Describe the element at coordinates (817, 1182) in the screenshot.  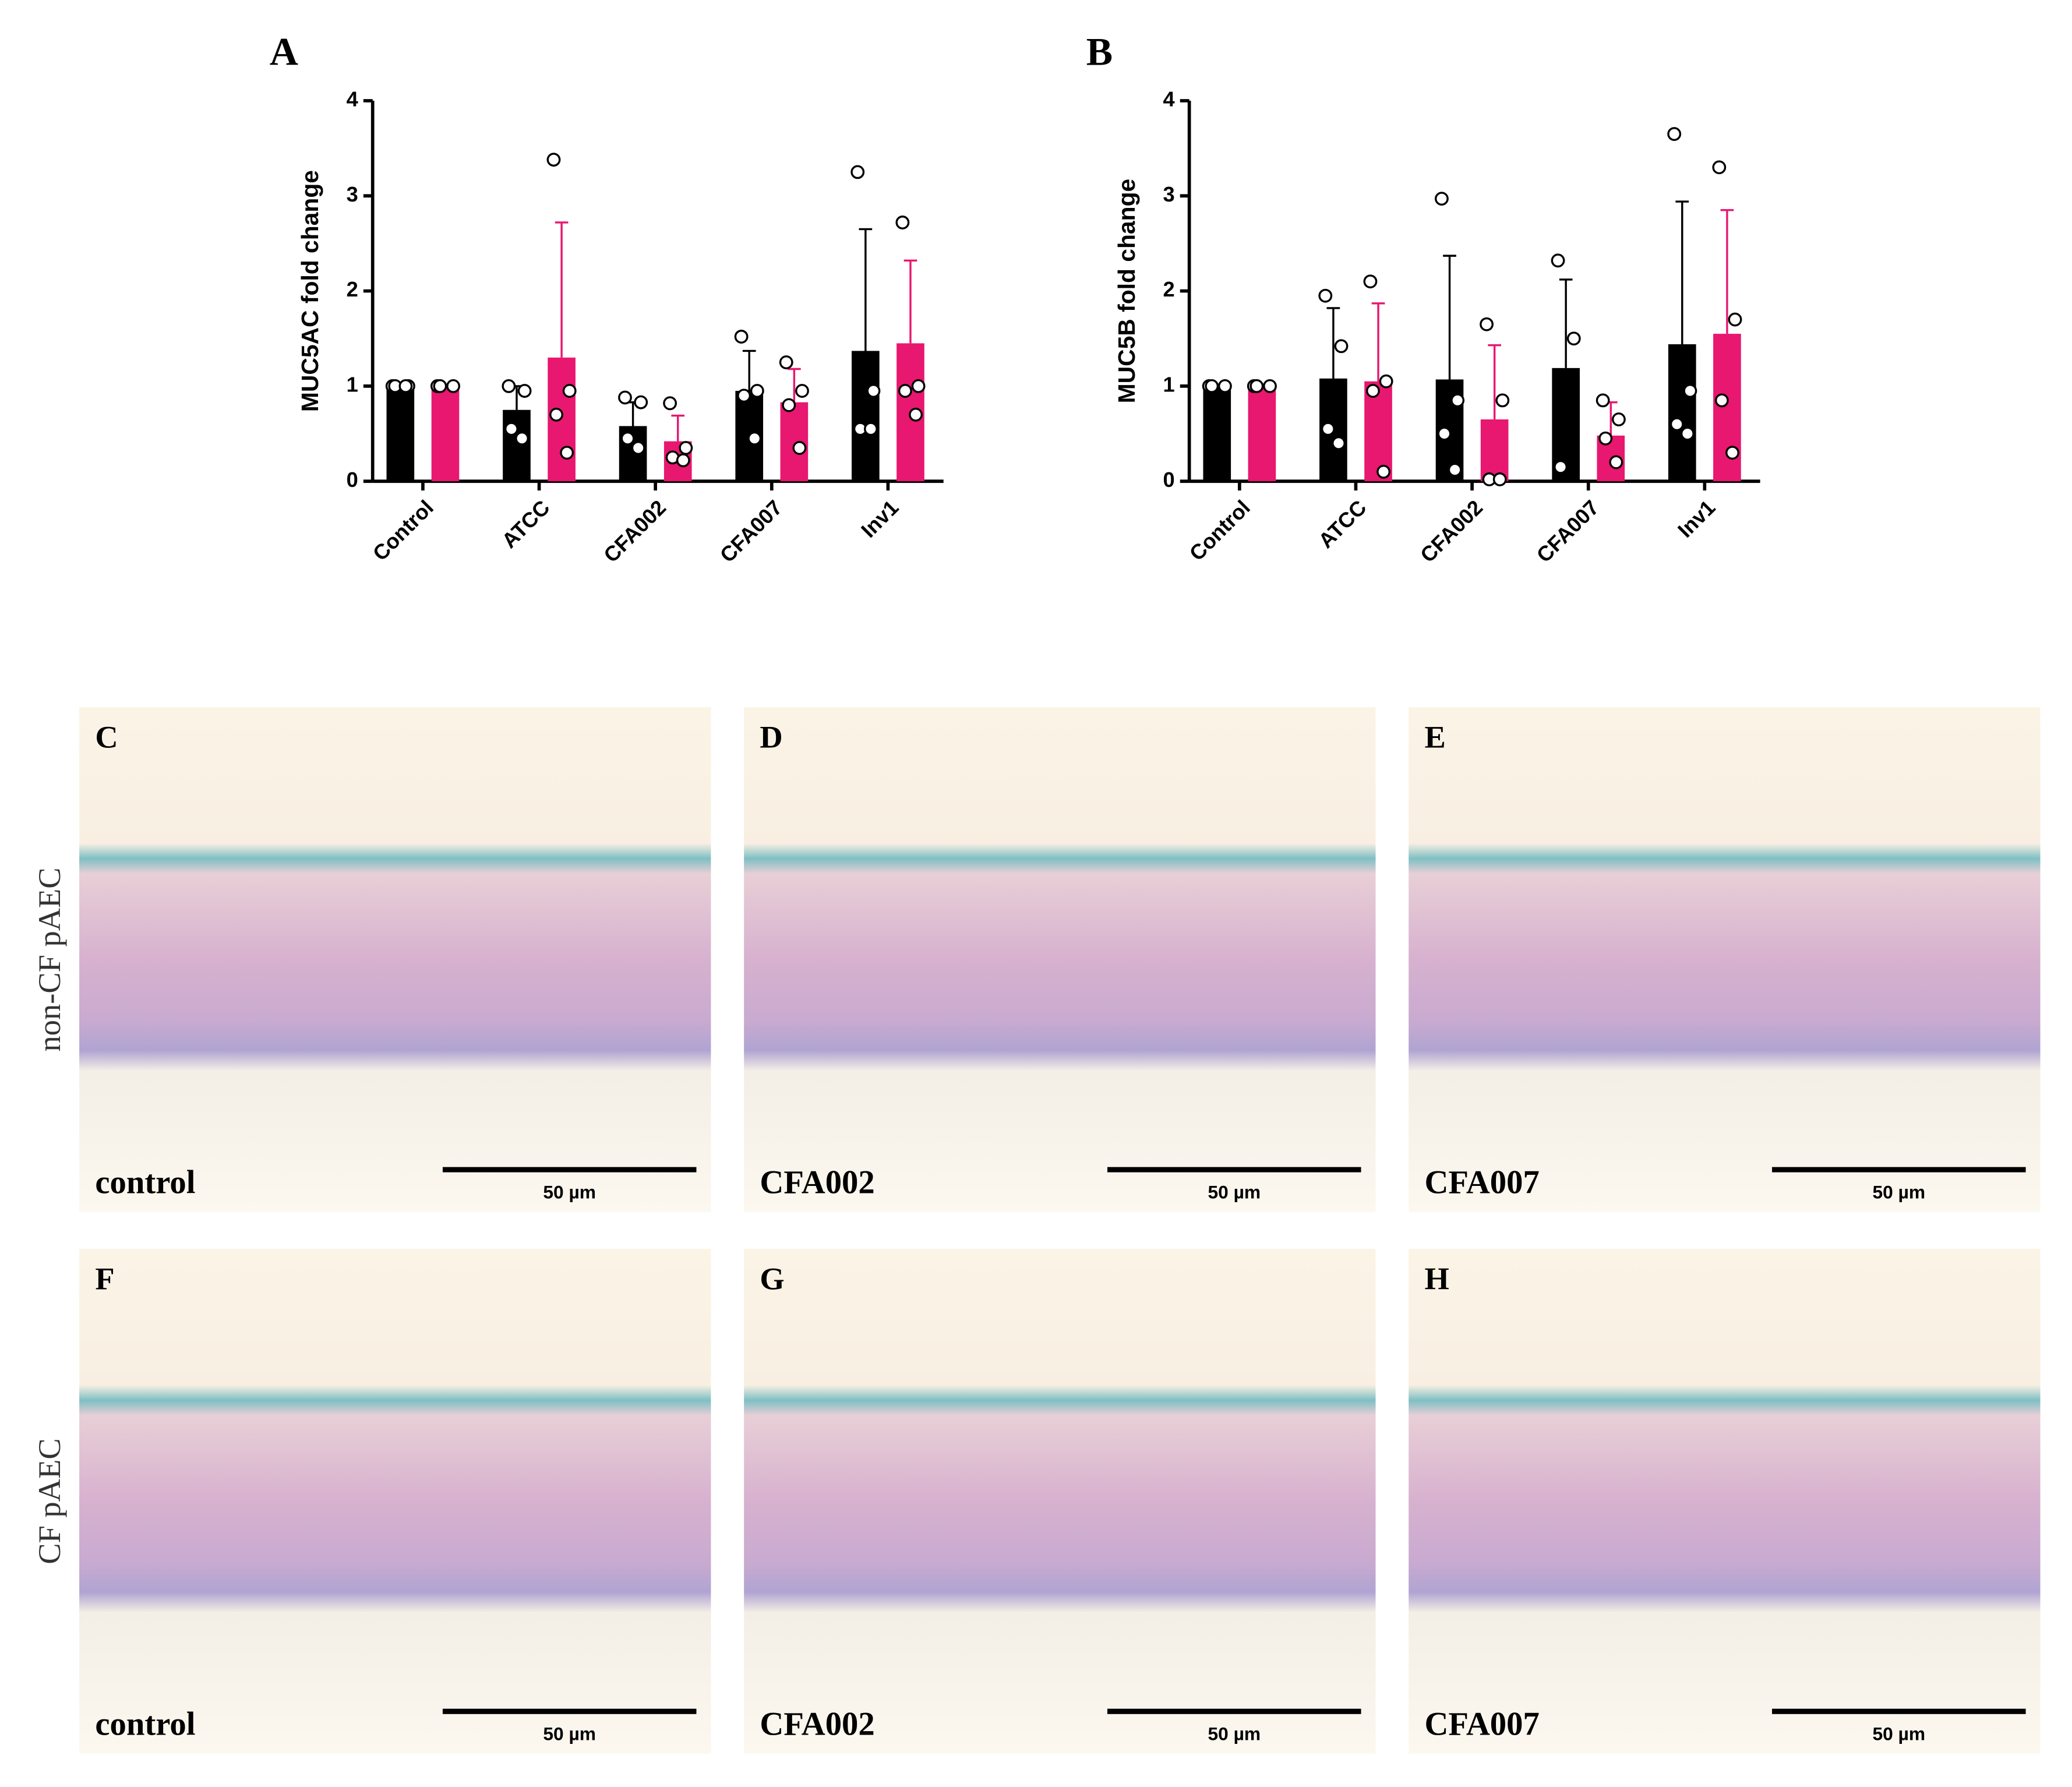
I see `condition-label: CFA002` at that location.